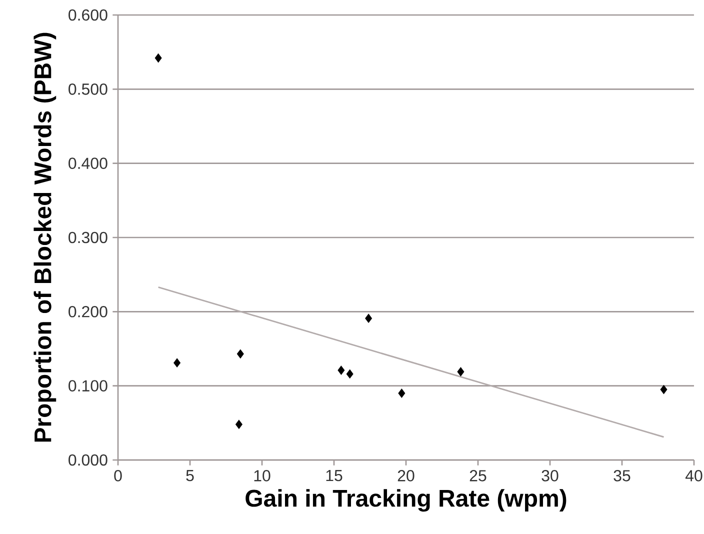  What do you see at coordinates (88, 460) in the screenshot?
I see `y-tick-label: 0.000` at bounding box center [88, 460].